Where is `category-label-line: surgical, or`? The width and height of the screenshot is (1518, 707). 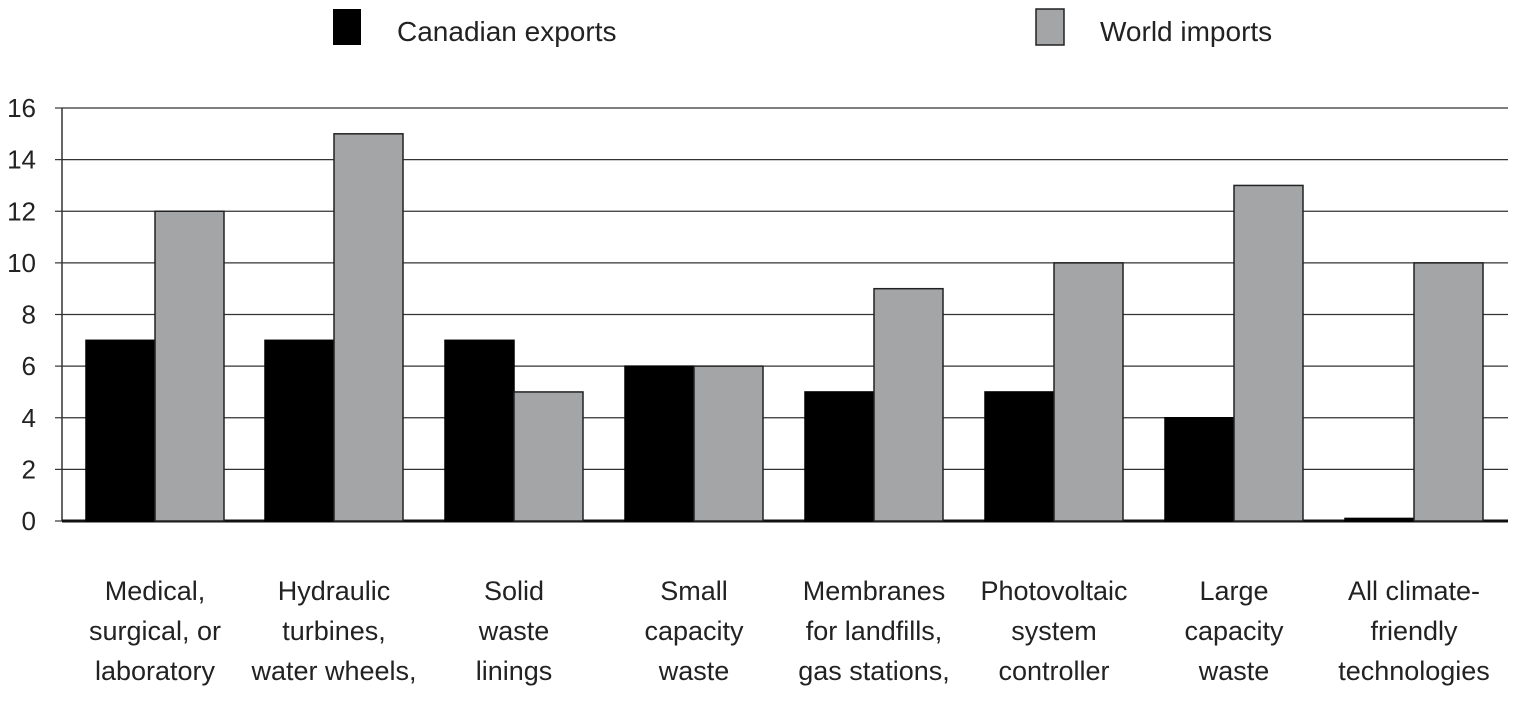 category-label-line: surgical, or is located at coordinates (155, 631).